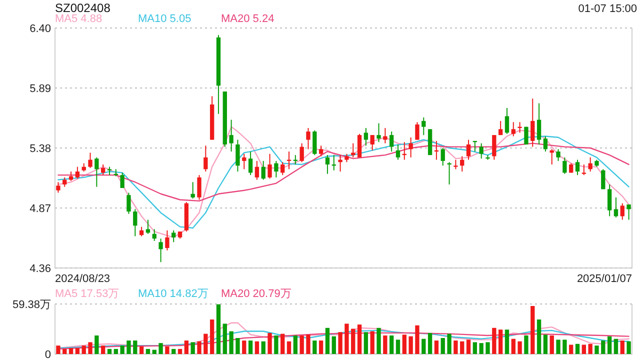 This screenshot has height=360, width=640. Describe the element at coordinates (87, 294) in the screenshot. I see `legend: MA5 17.53万` at that location.